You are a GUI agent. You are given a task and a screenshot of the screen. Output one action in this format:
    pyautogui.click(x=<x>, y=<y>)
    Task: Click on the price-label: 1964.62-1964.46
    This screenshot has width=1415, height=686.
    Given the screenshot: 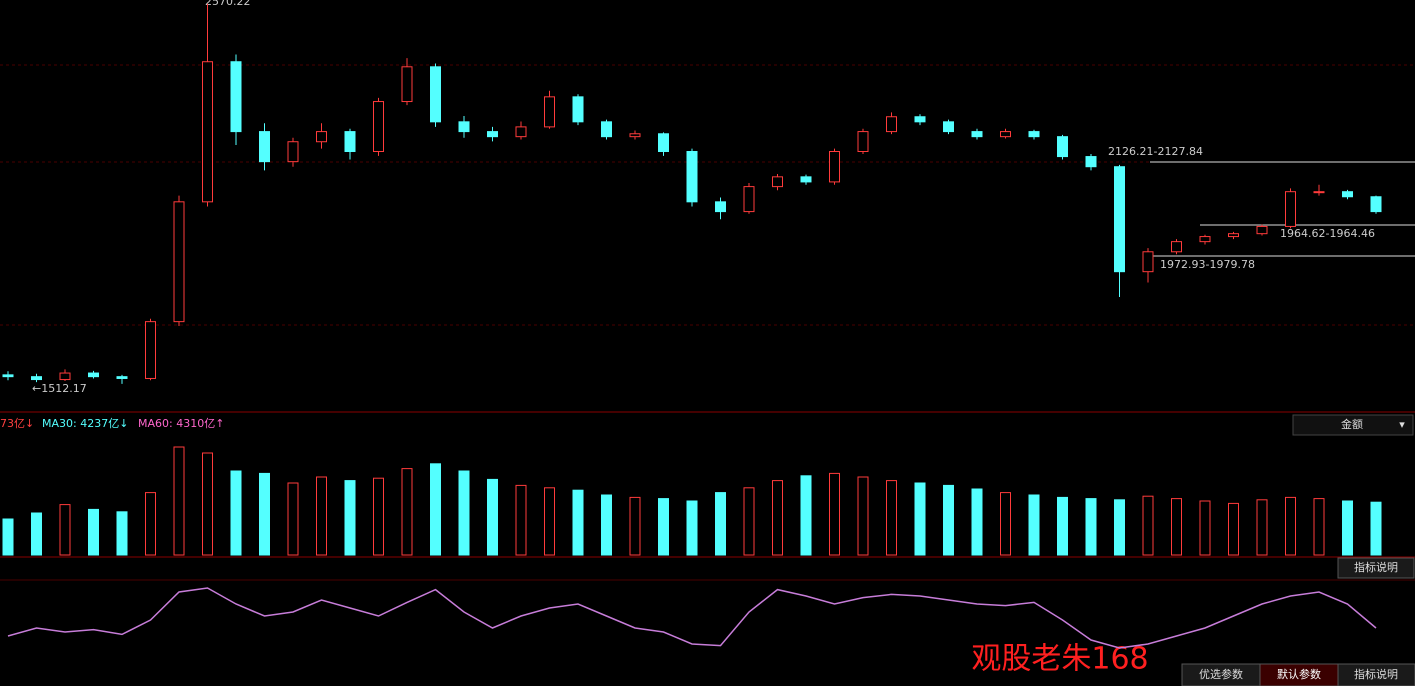 What is the action you would take?
    pyautogui.click(x=1327, y=233)
    